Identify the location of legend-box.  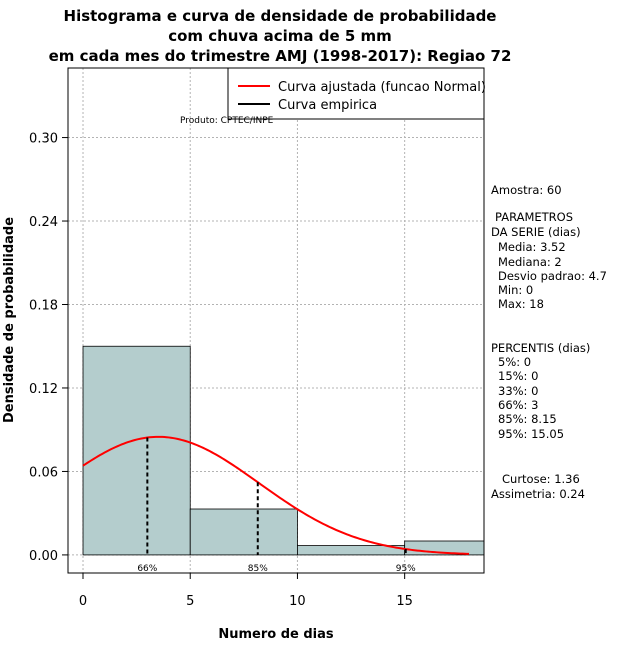
(356, 93).